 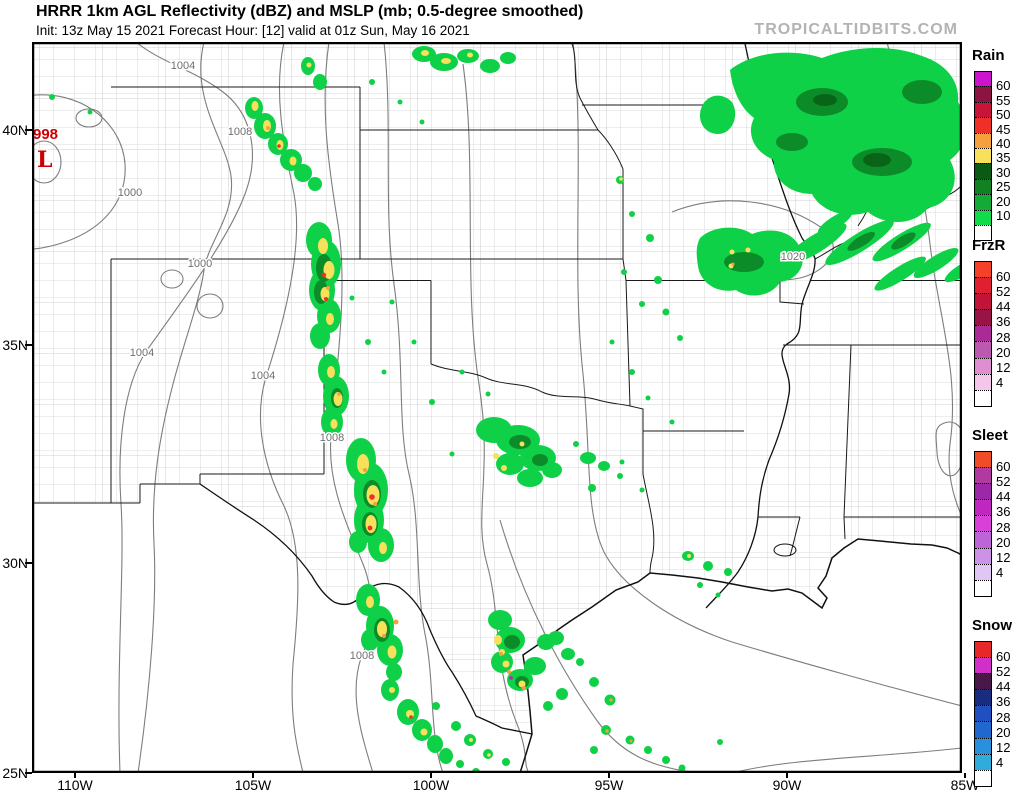 What do you see at coordinates (15, 563) in the screenshot?
I see `lat-label: 30N` at bounding box center [15, 563].